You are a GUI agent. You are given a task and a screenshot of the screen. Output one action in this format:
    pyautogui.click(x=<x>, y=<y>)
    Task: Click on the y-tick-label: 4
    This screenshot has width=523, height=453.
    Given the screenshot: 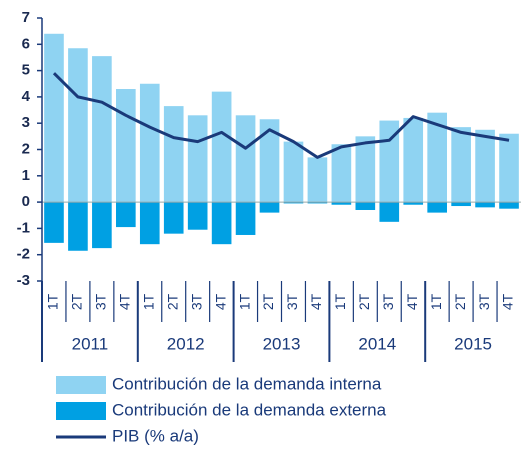 What is the action you would take?
    pyautogui.click(x=26, y=96)
    